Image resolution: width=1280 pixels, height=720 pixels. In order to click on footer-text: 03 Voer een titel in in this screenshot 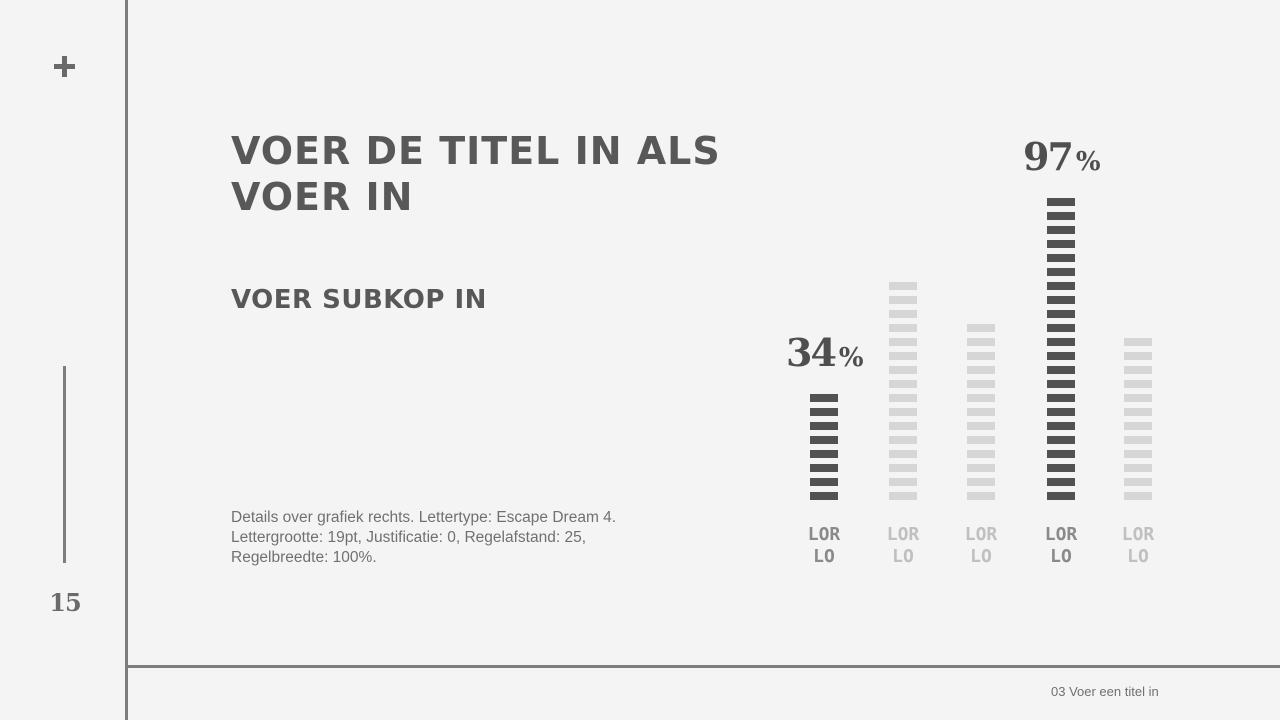, I will do `click(1105, 691)`.